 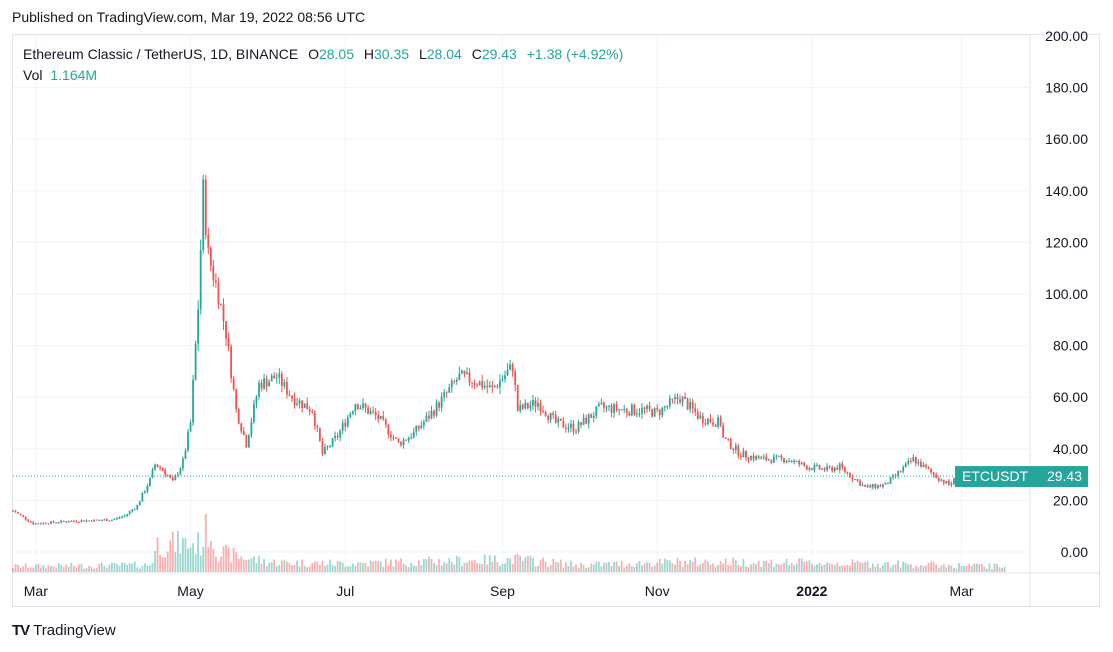 What do you see at coordinates (499, 591) in the screenshot?
I see `time-axis: Mar May Jul Sep Nov 2022 Mar` at bounding box center [499, 591].